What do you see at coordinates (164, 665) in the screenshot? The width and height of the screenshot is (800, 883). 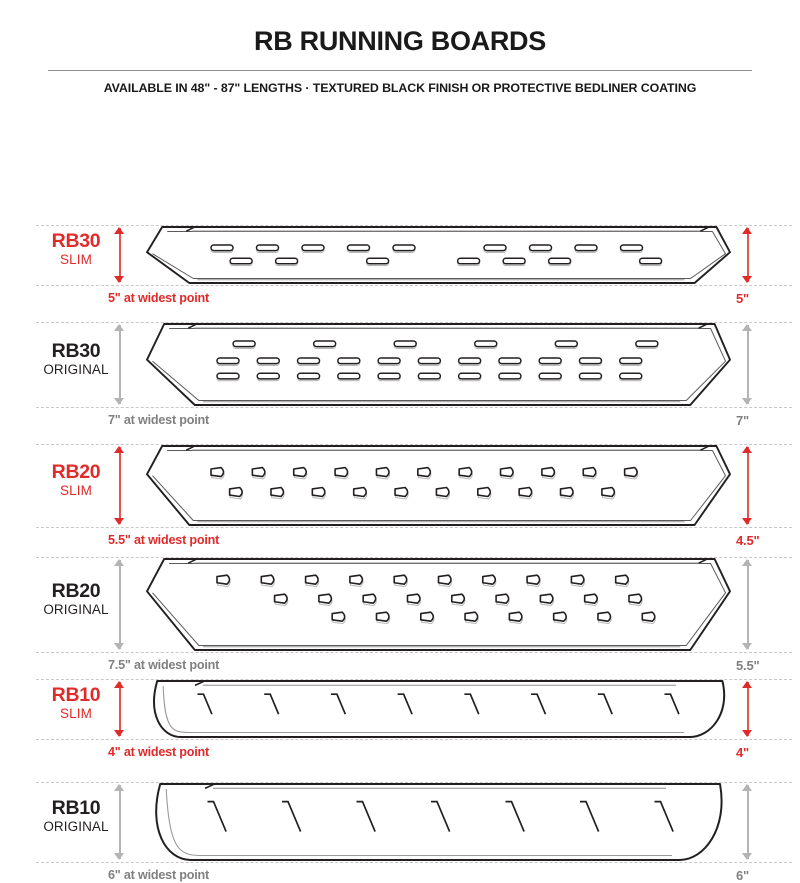 I see `width-dimension-label: 7.5" at widest point` at bounding box center [164, 665].